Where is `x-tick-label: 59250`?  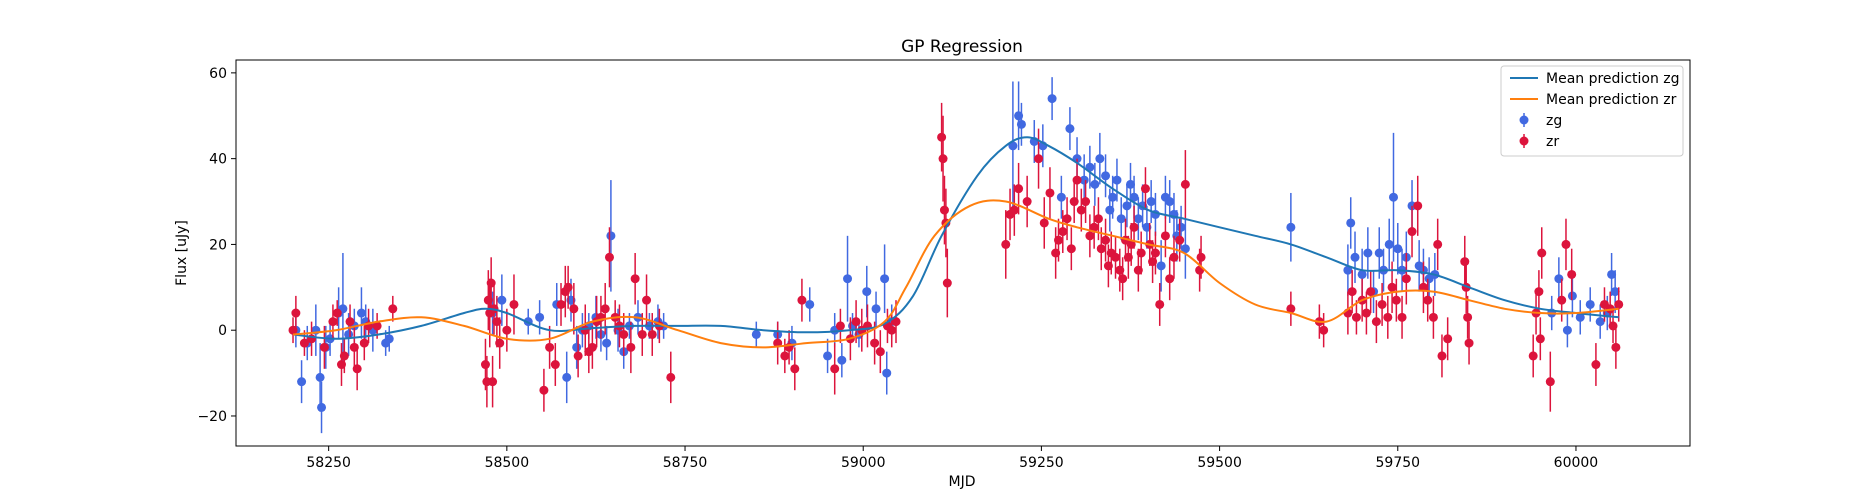
x-tick-label: 59250 is located at coordinates (1041, 463).